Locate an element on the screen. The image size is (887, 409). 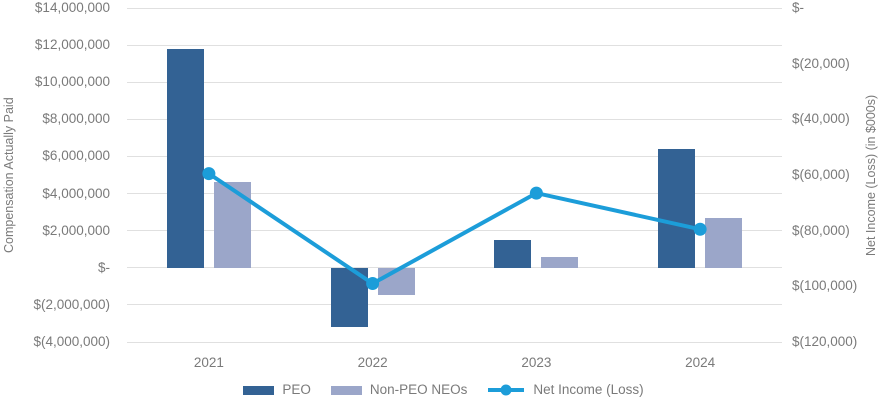
left-axis-tick-label: $10,000,000 is located at coordinates (72, 82).